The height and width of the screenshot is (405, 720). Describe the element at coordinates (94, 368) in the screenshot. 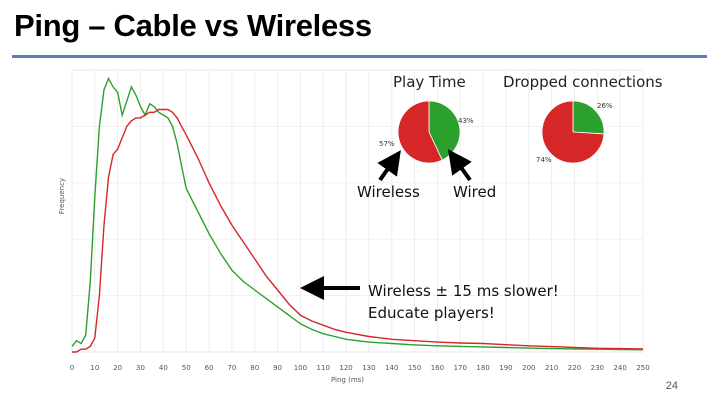

I see `x-tick-label: 10` at that location.